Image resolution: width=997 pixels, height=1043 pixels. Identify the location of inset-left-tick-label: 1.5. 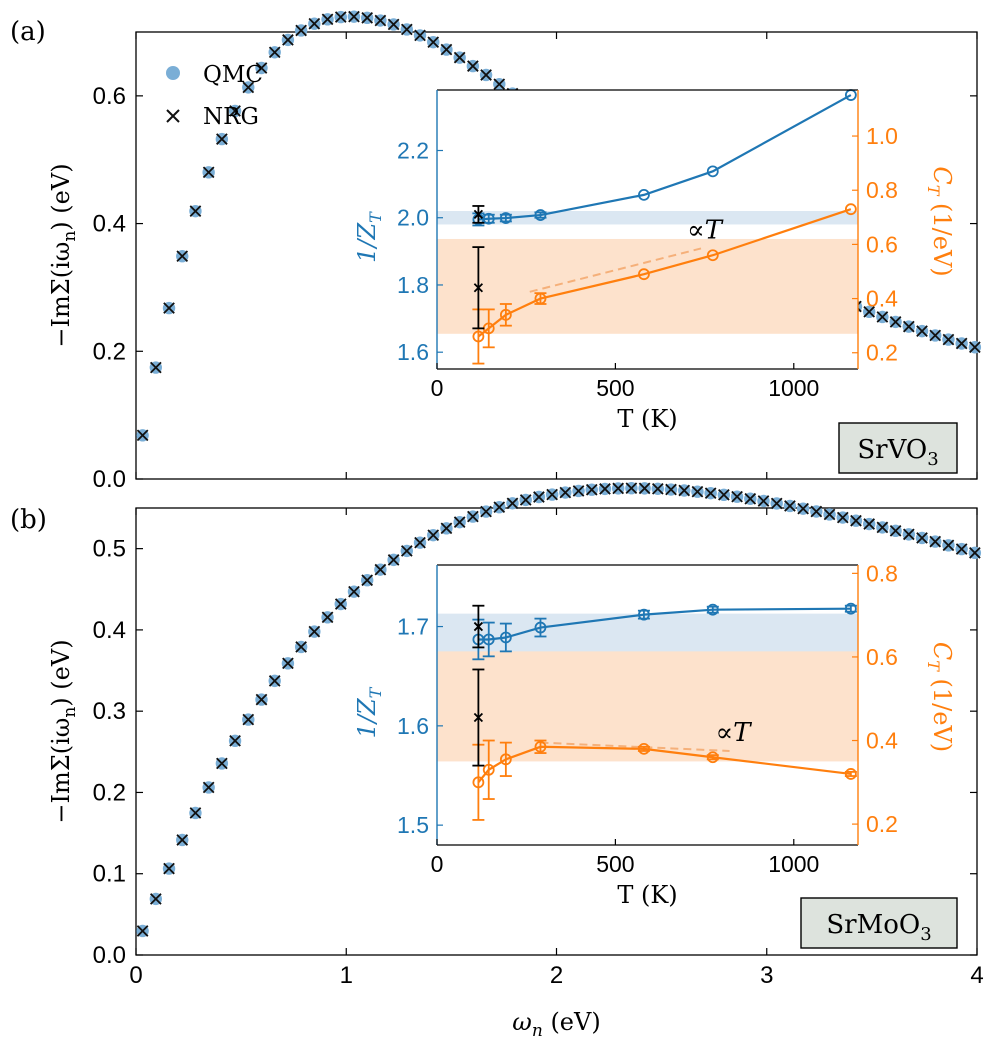
(413, 825).